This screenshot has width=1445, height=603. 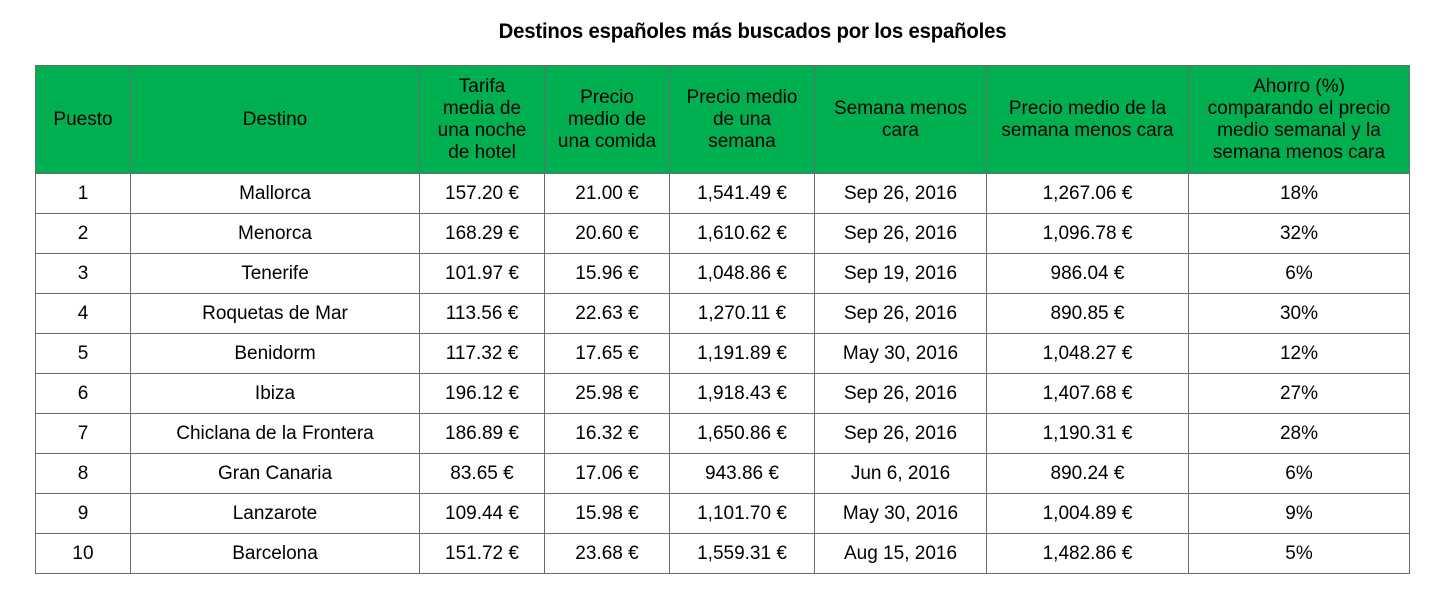 I want to click on cell-puesto: 10, so click(x=83, y=553).